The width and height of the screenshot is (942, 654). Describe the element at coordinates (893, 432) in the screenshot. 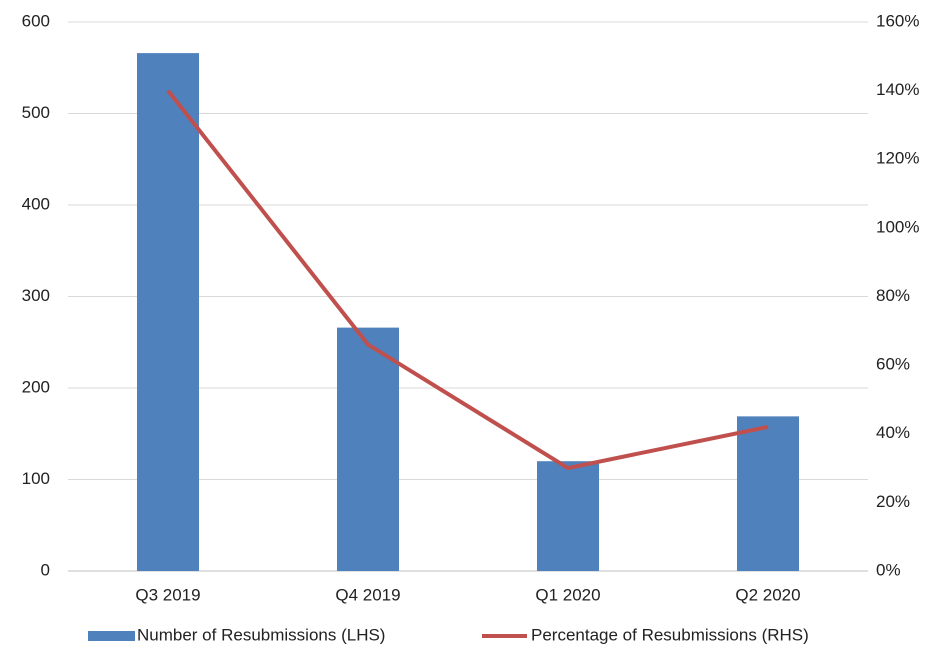

I see `y2-tick-label: 40%` at that location.